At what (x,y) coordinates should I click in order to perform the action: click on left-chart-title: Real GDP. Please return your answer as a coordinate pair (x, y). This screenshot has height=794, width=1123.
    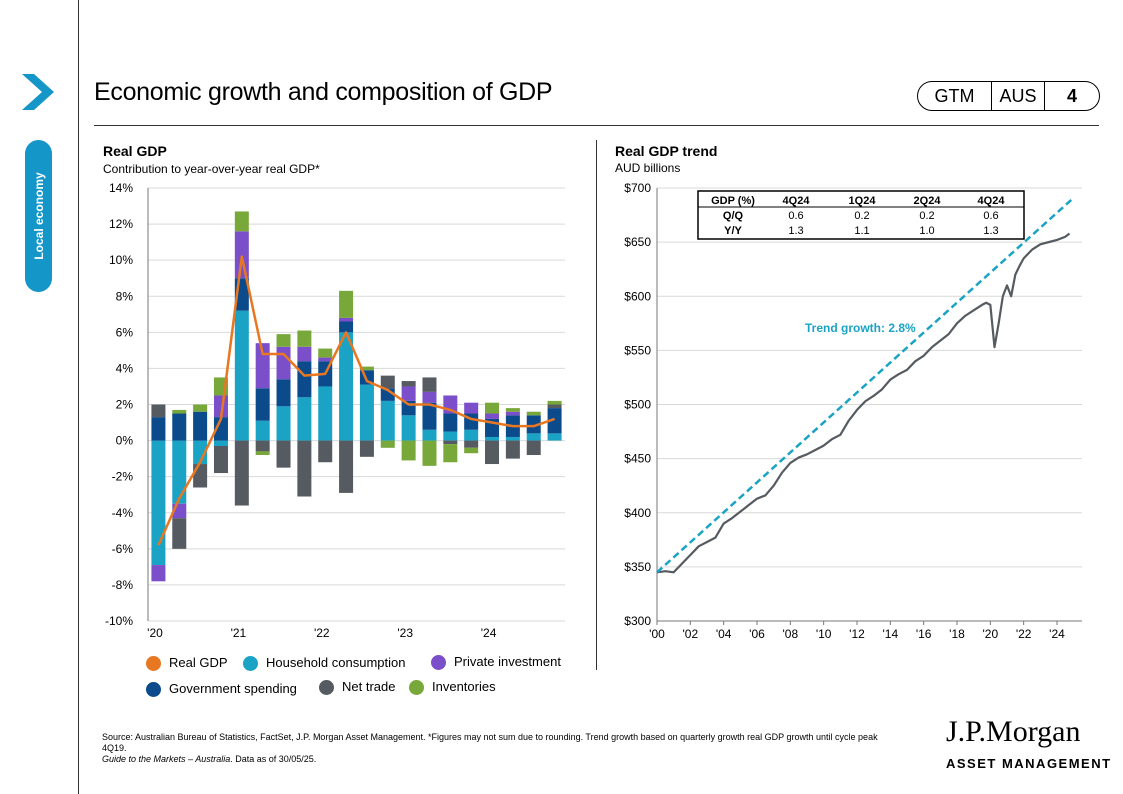
    Looking at the image, I should click on (135, 151).